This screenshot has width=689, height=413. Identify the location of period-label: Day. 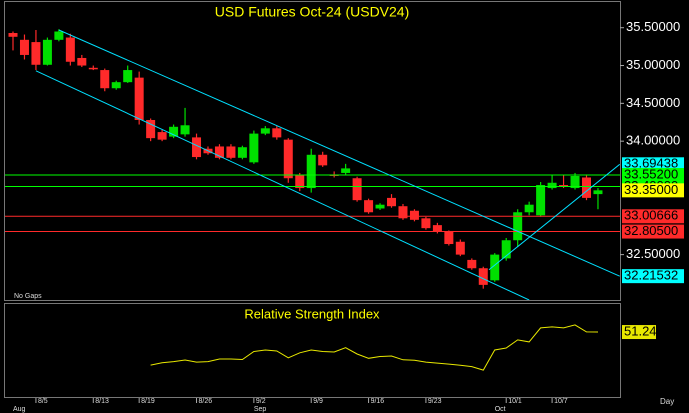
(667, 401).